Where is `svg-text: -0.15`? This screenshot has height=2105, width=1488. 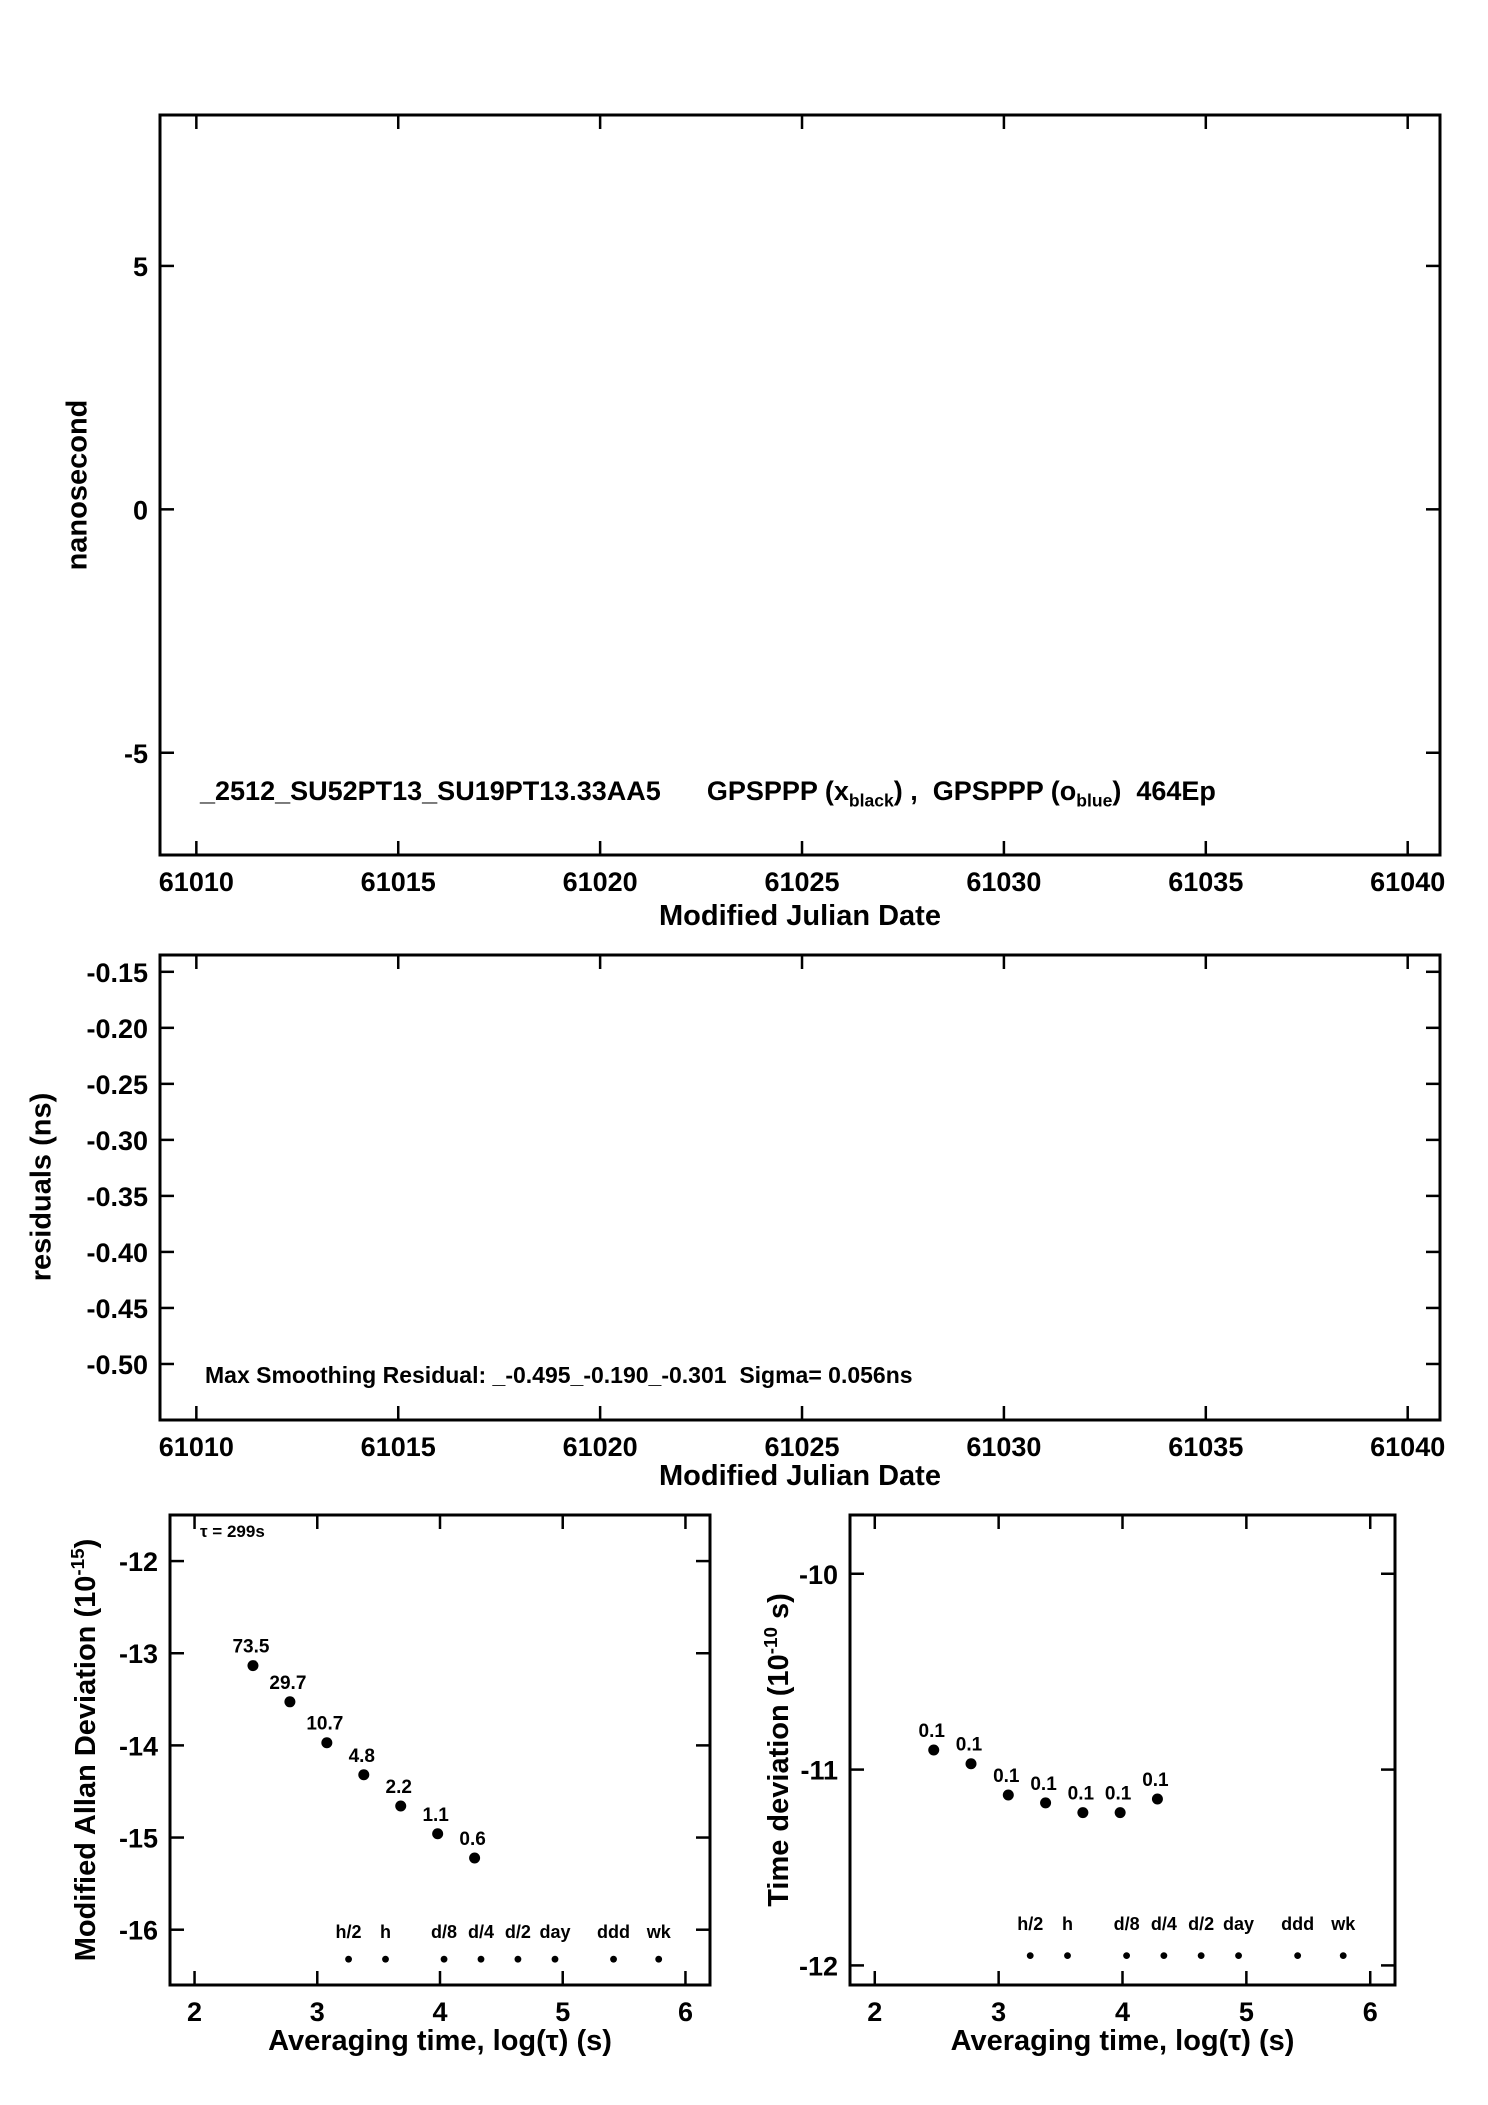 svg-text: -0.15 is located at coordinates (117, 973).